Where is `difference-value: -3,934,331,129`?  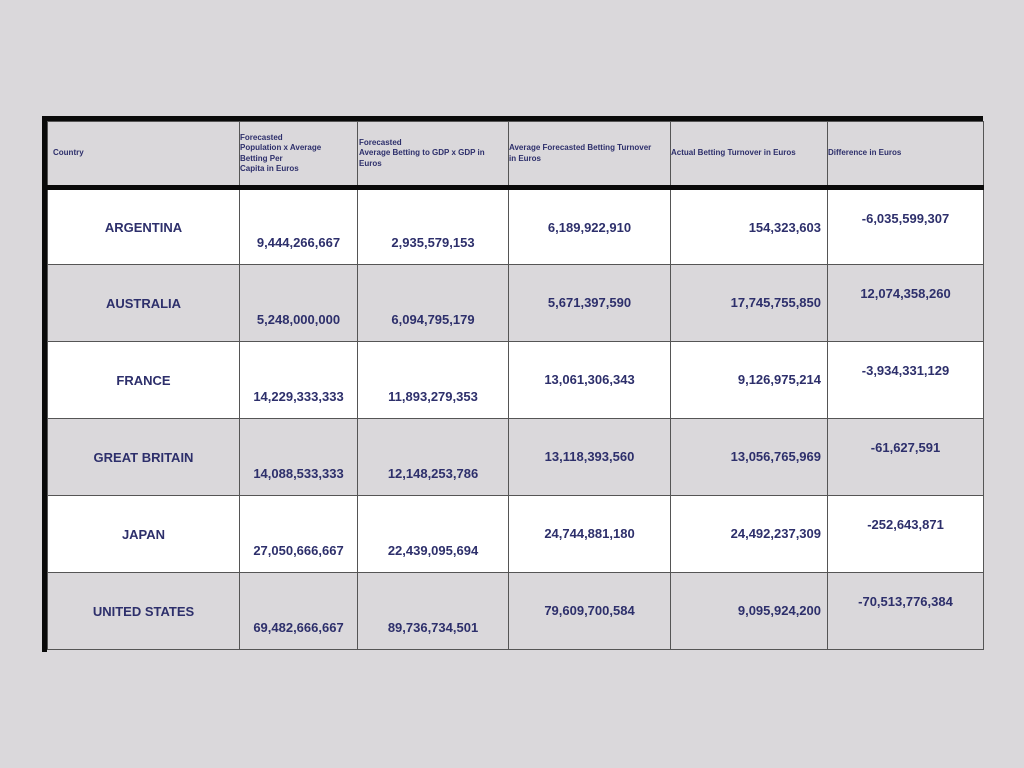 difference-value: -3,934,331,129 is located at coordinates (905, 370).